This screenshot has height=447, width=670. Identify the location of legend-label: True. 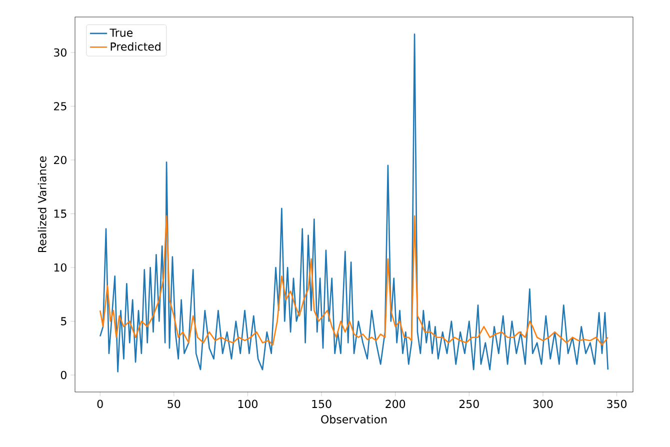
(121, 32).